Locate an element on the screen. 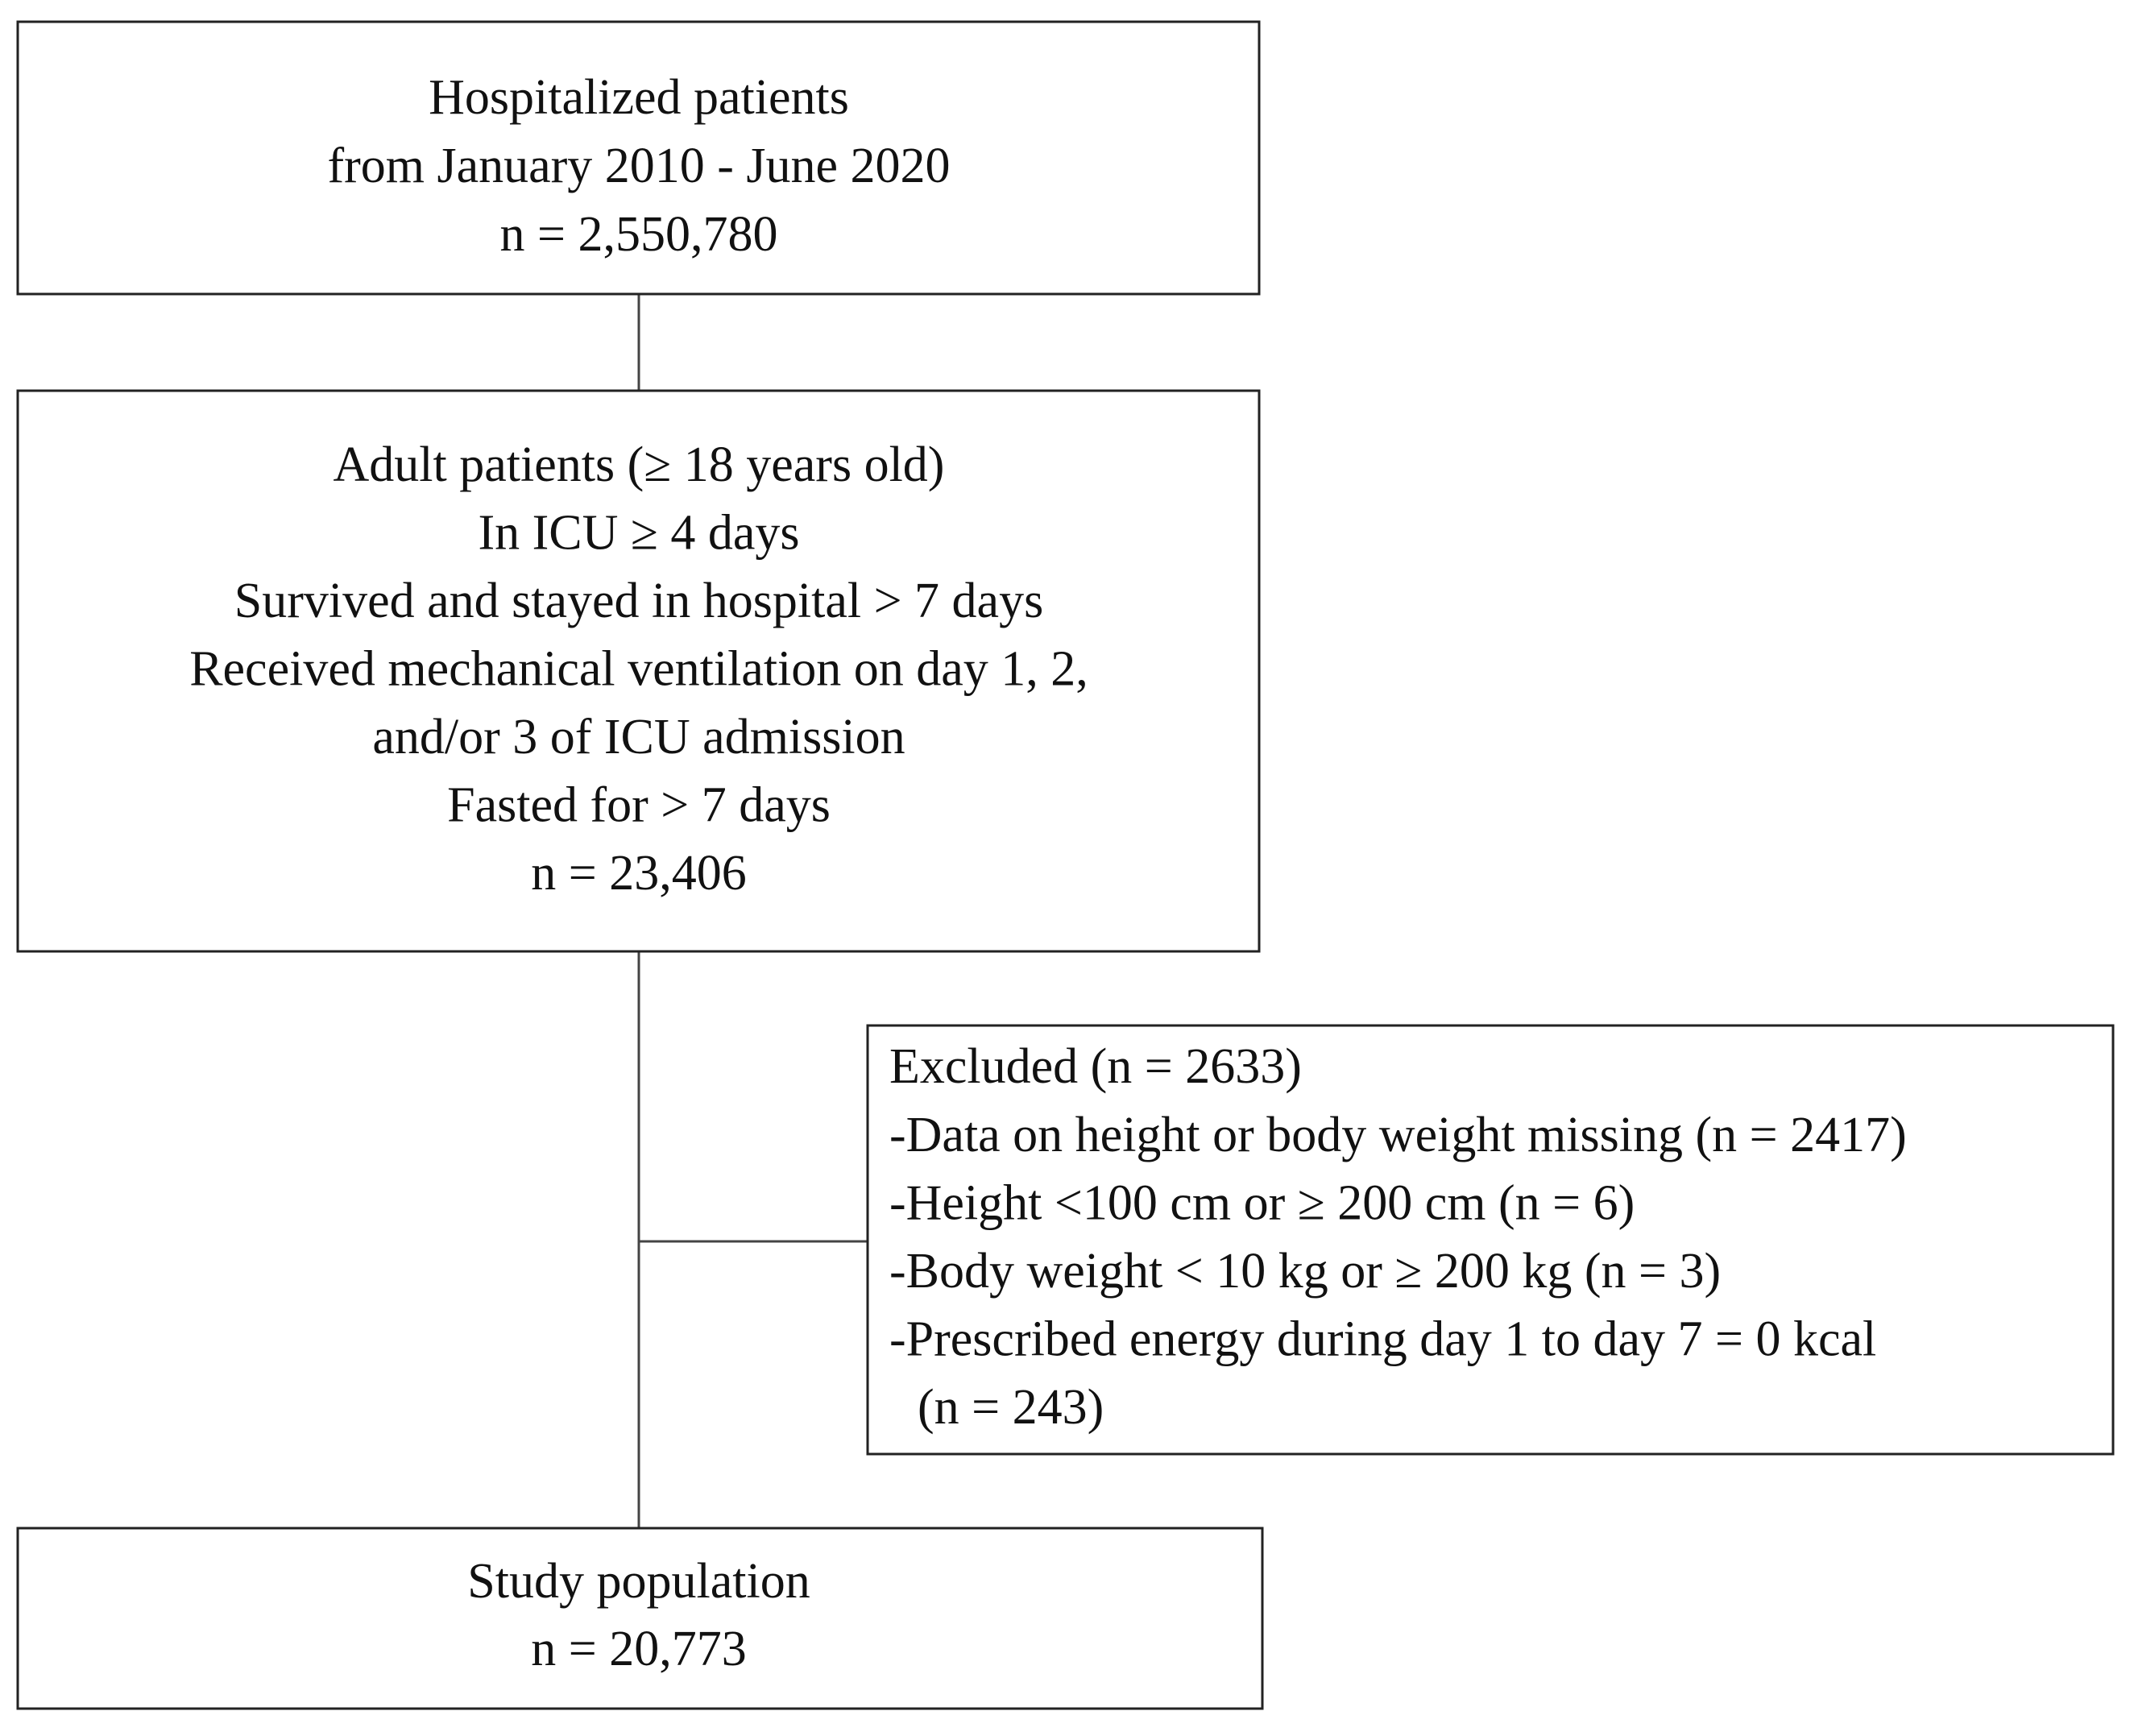  node-text: Hospitalized patients is located at coordinates (639, 98).